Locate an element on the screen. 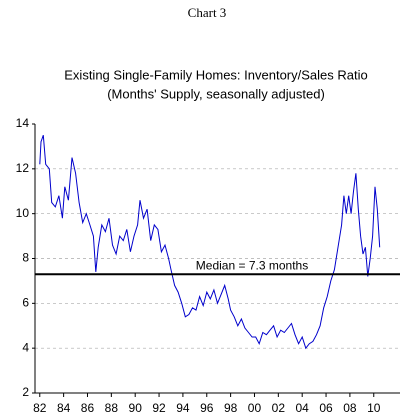 Image resolution: width=407 pixels, height=420 pixels. chart-heading: Chart 3 is located at coordinates (207, 12).